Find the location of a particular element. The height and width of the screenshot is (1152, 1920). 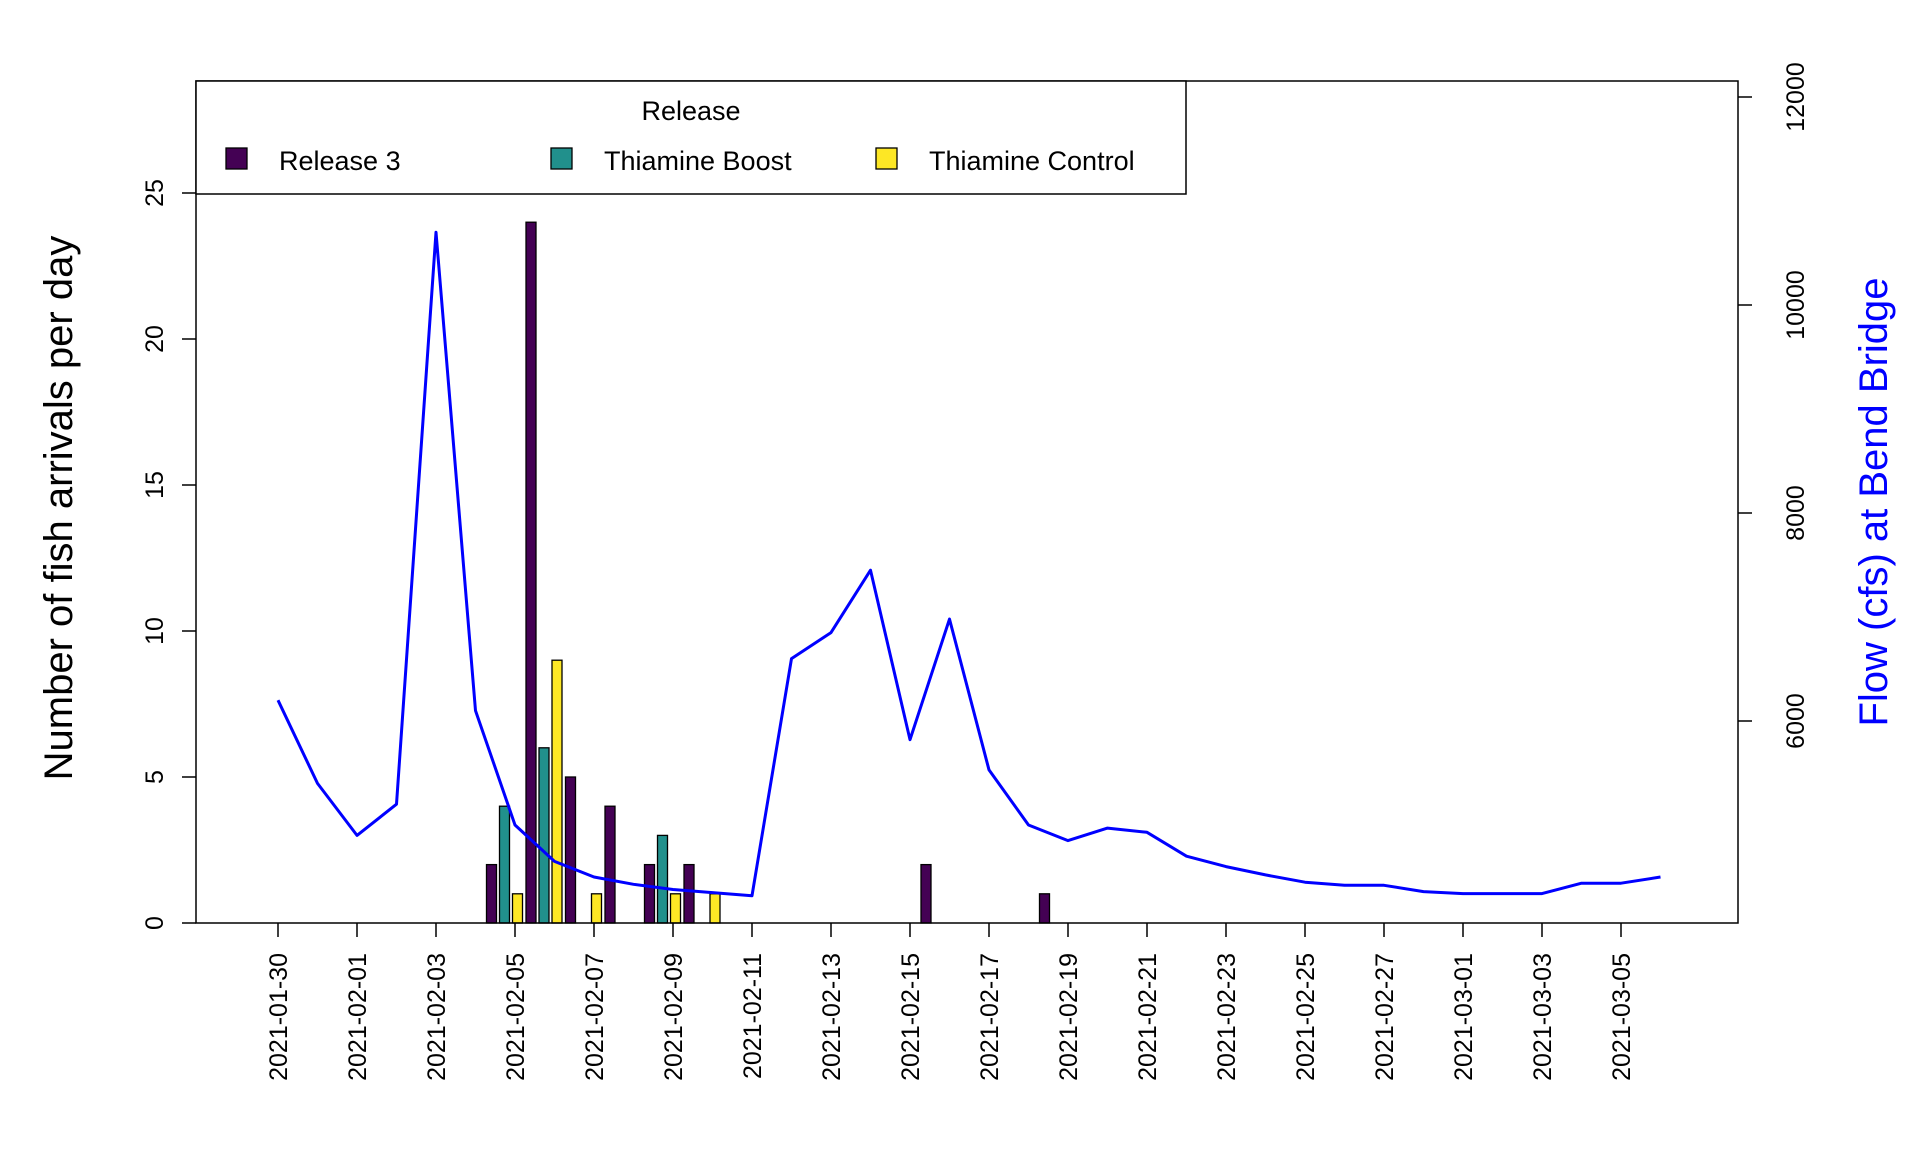

x-tick-label: 2021-03-01 is located at coordinates (1464, 1017).